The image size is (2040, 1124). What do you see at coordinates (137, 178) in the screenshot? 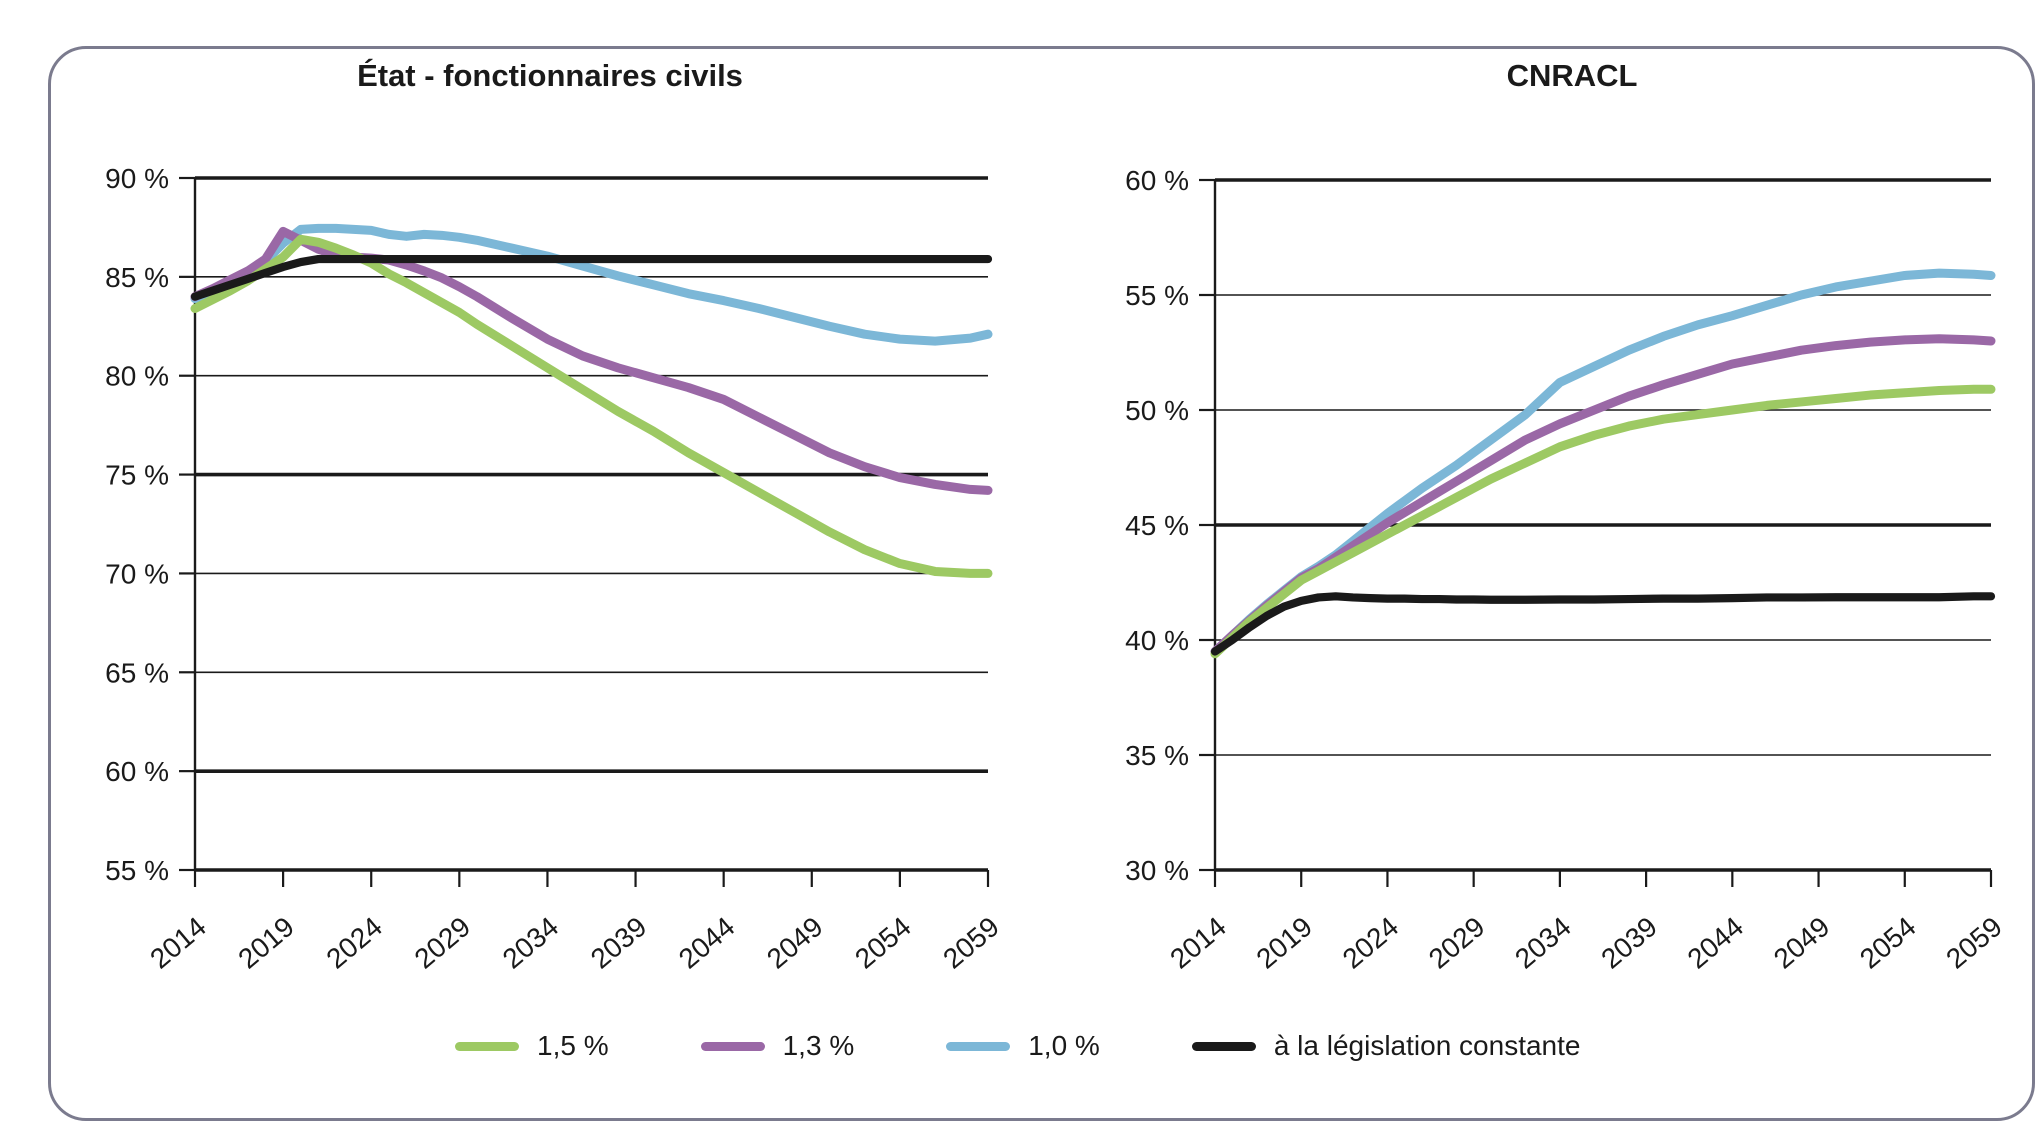
I see `y-tick-label: 90 %` at bounding box center [137, 178].